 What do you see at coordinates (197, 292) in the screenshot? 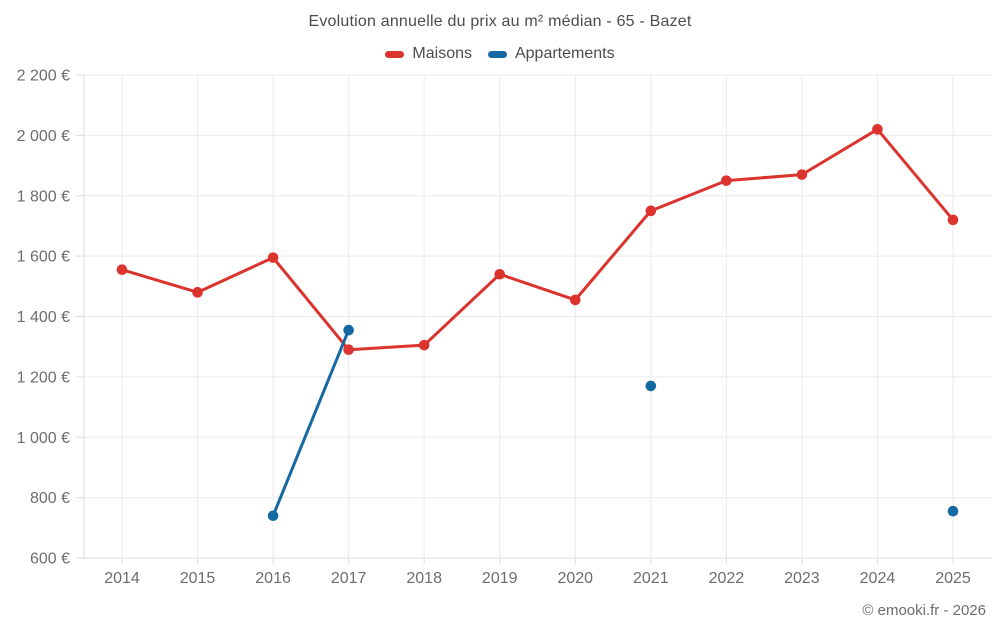
I see `data-point-maisons-2015` at bounding box center [197, 292].